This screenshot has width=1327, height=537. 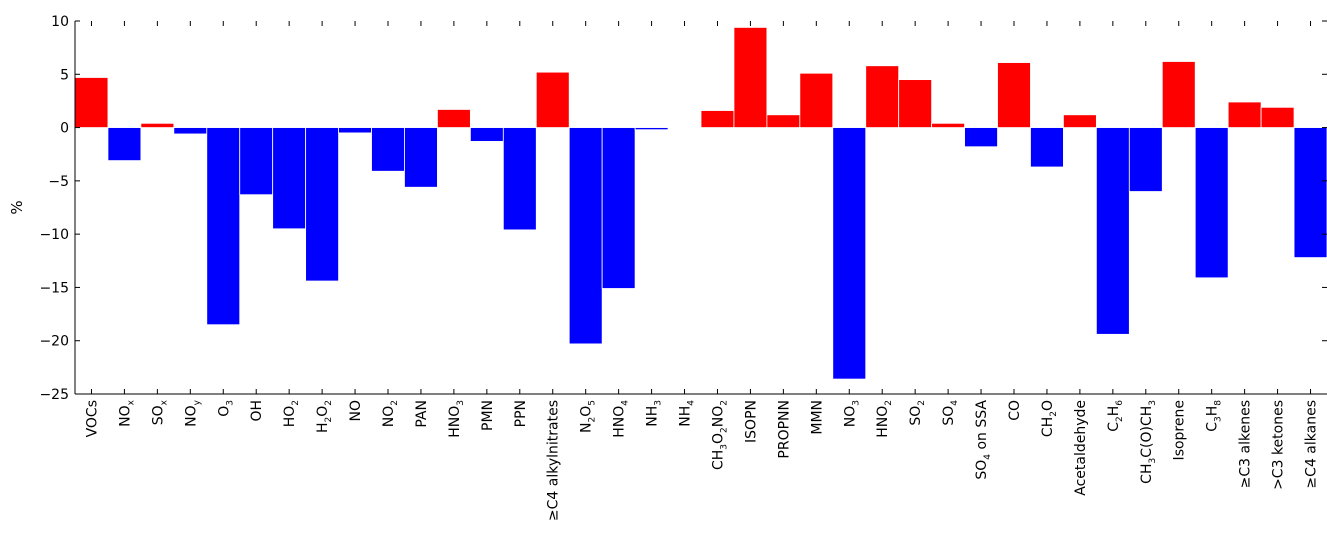 What do you see at coordinates (1049, 418) in the screenshot?
I see `x-tick-label: CH2​O` at bounding box center [1049, 418].